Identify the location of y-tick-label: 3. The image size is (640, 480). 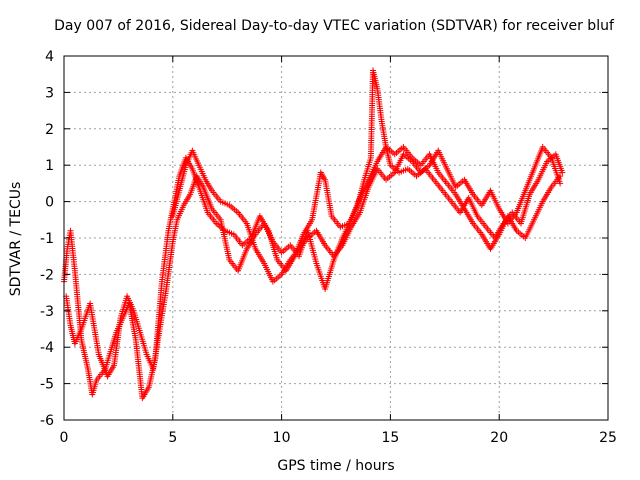
(49, 93).